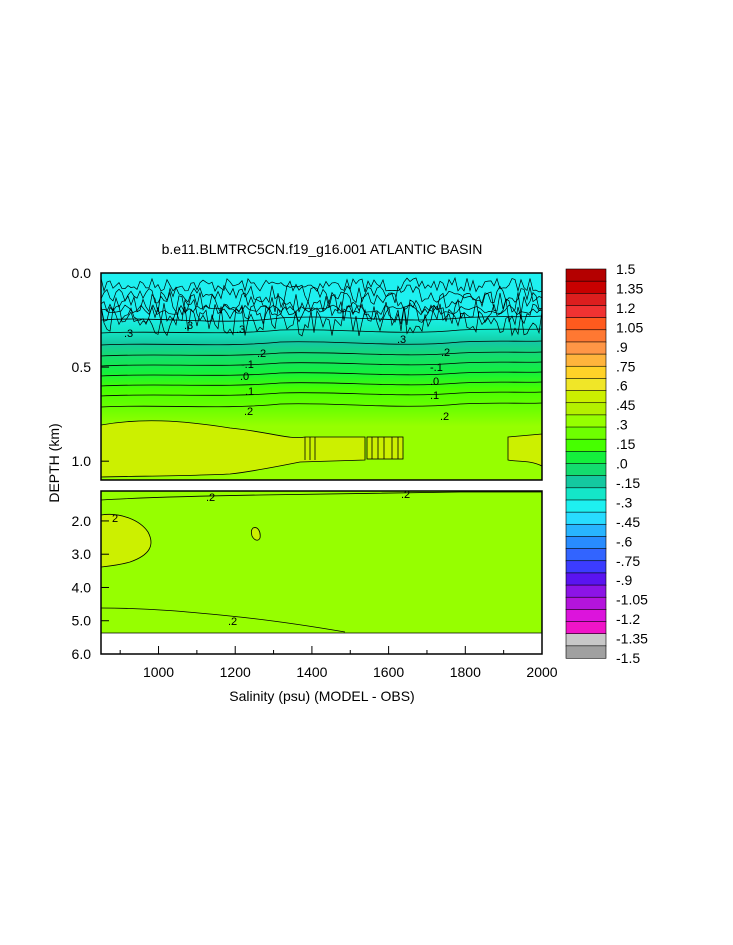 The height and width of the screenshot is (945, 733). Describe the element at coordinates (632, 600) in the screenshot. I see `colorbar-label: -1.05` at that location.